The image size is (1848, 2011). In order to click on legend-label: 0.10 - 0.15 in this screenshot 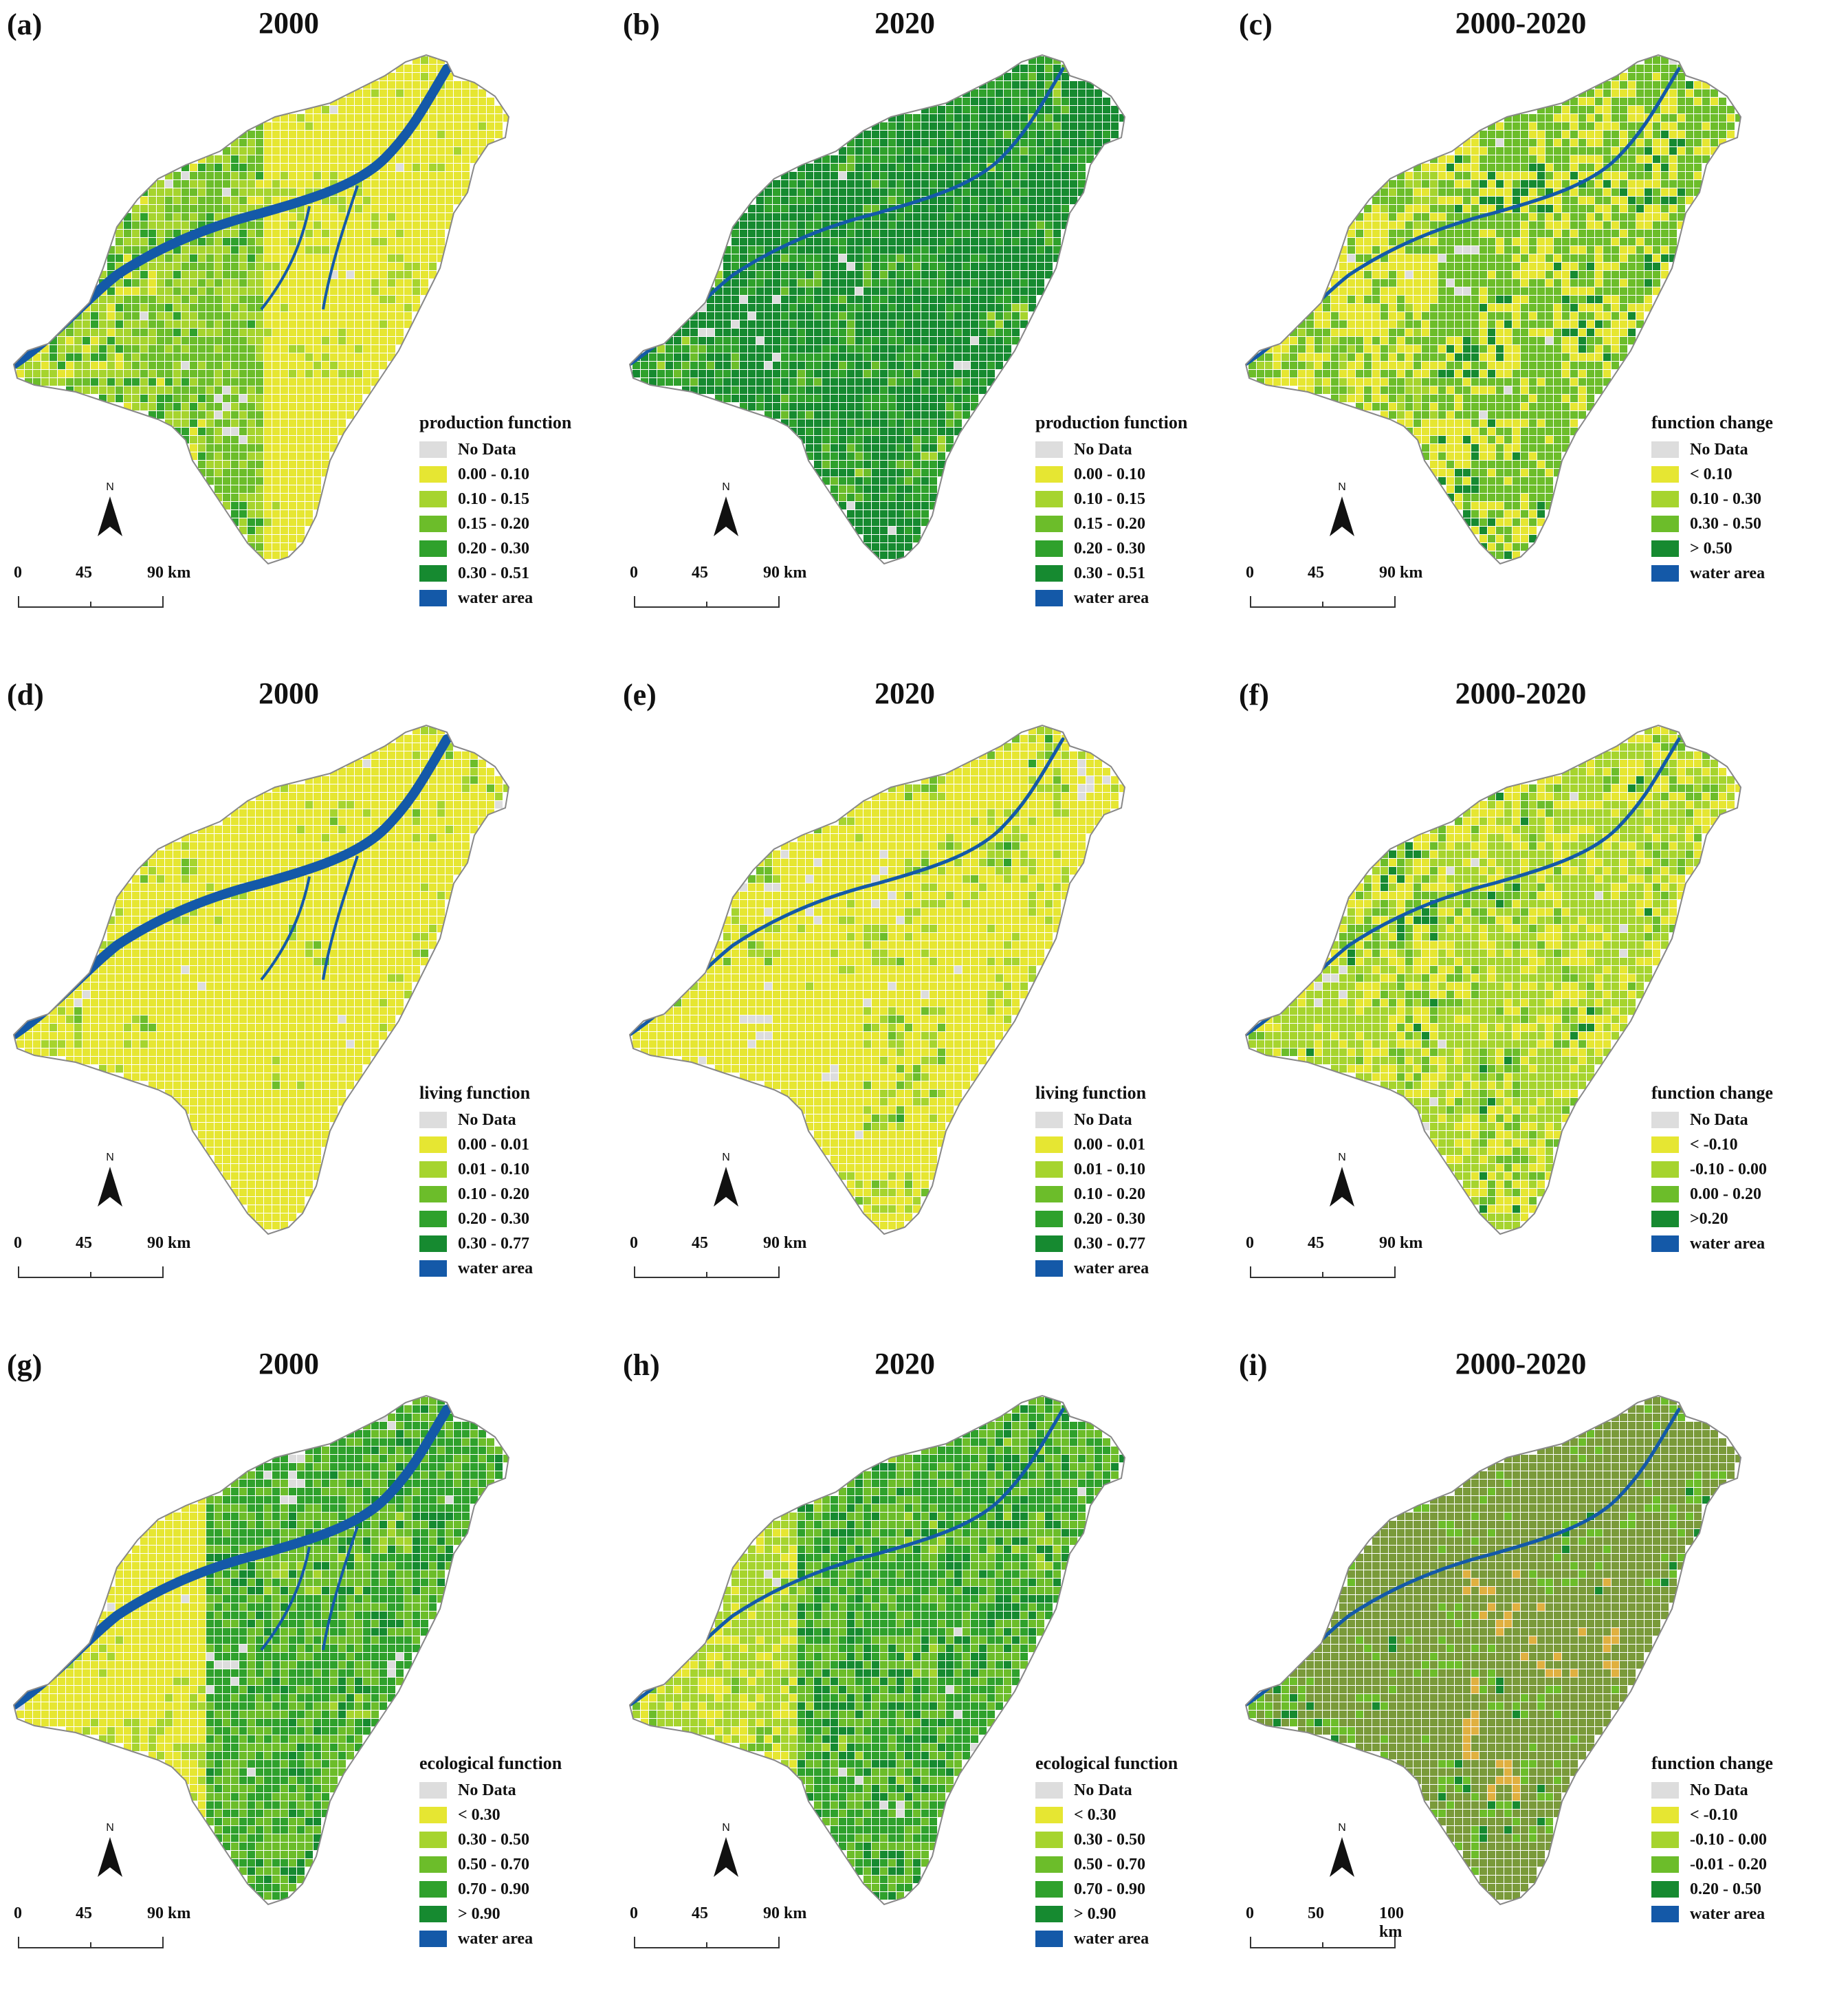, I will do `click(494, 499)`.